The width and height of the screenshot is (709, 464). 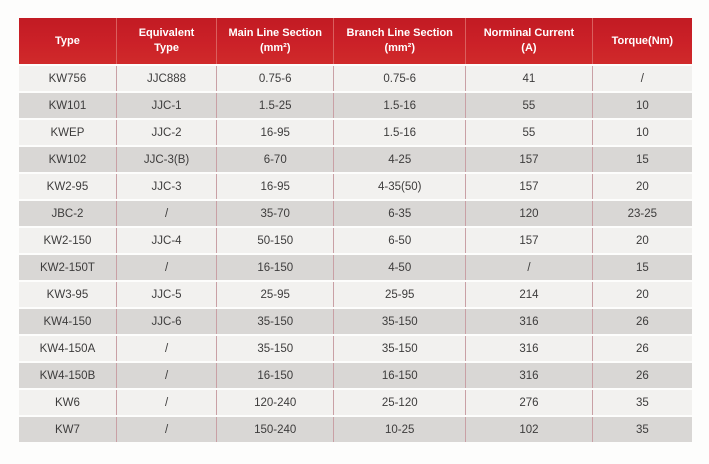 I want to click on table-cell: 4-50, so click(x=399, y=267).